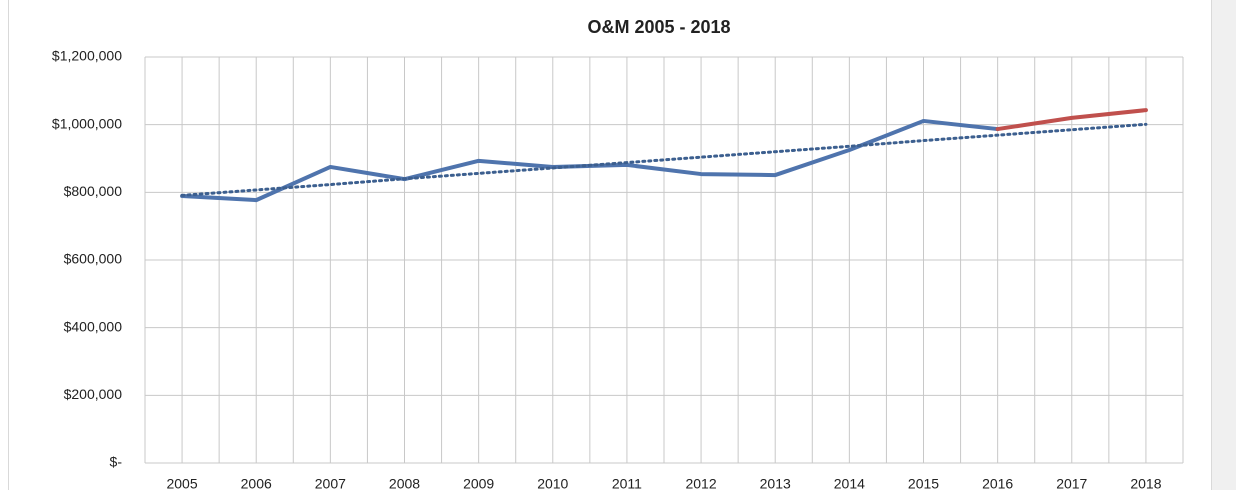  I want to click on x-tick-label: 2009, so click(478, 483).